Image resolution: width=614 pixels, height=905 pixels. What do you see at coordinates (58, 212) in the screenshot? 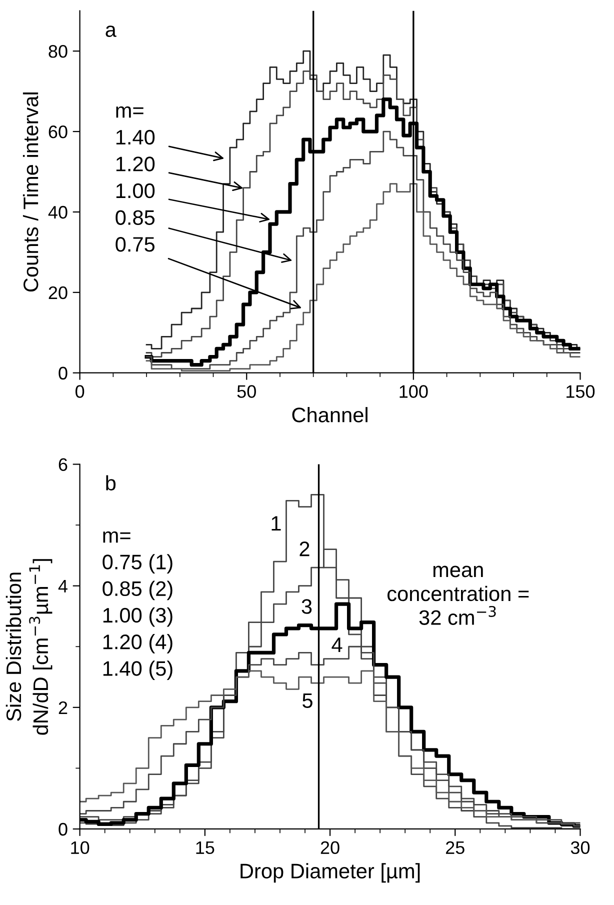
I see `y-tick-label: 40` at bounding box center [58, 212].